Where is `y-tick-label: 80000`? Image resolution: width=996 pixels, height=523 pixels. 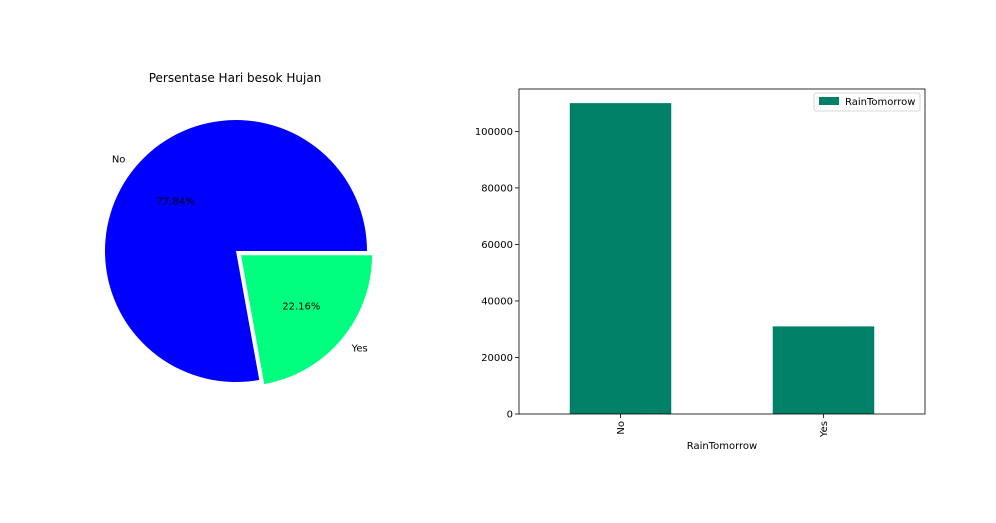 y-tick-label: 80000 is located at coordinates (497, 188).